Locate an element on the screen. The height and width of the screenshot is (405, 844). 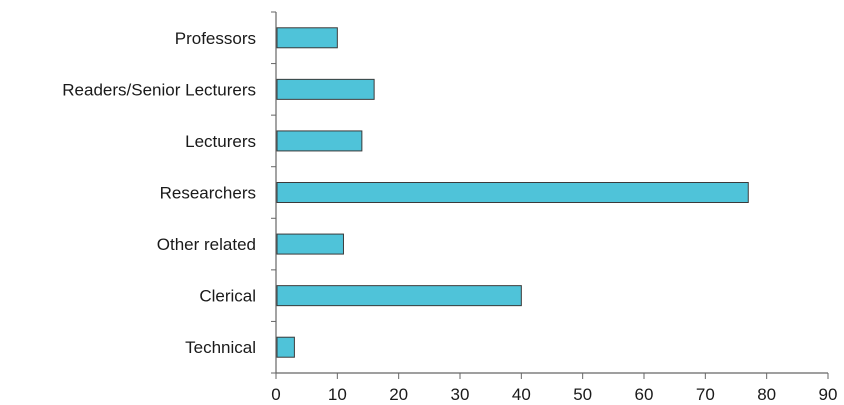
x-tick-label: 10 is located at coordinates (337, 394).